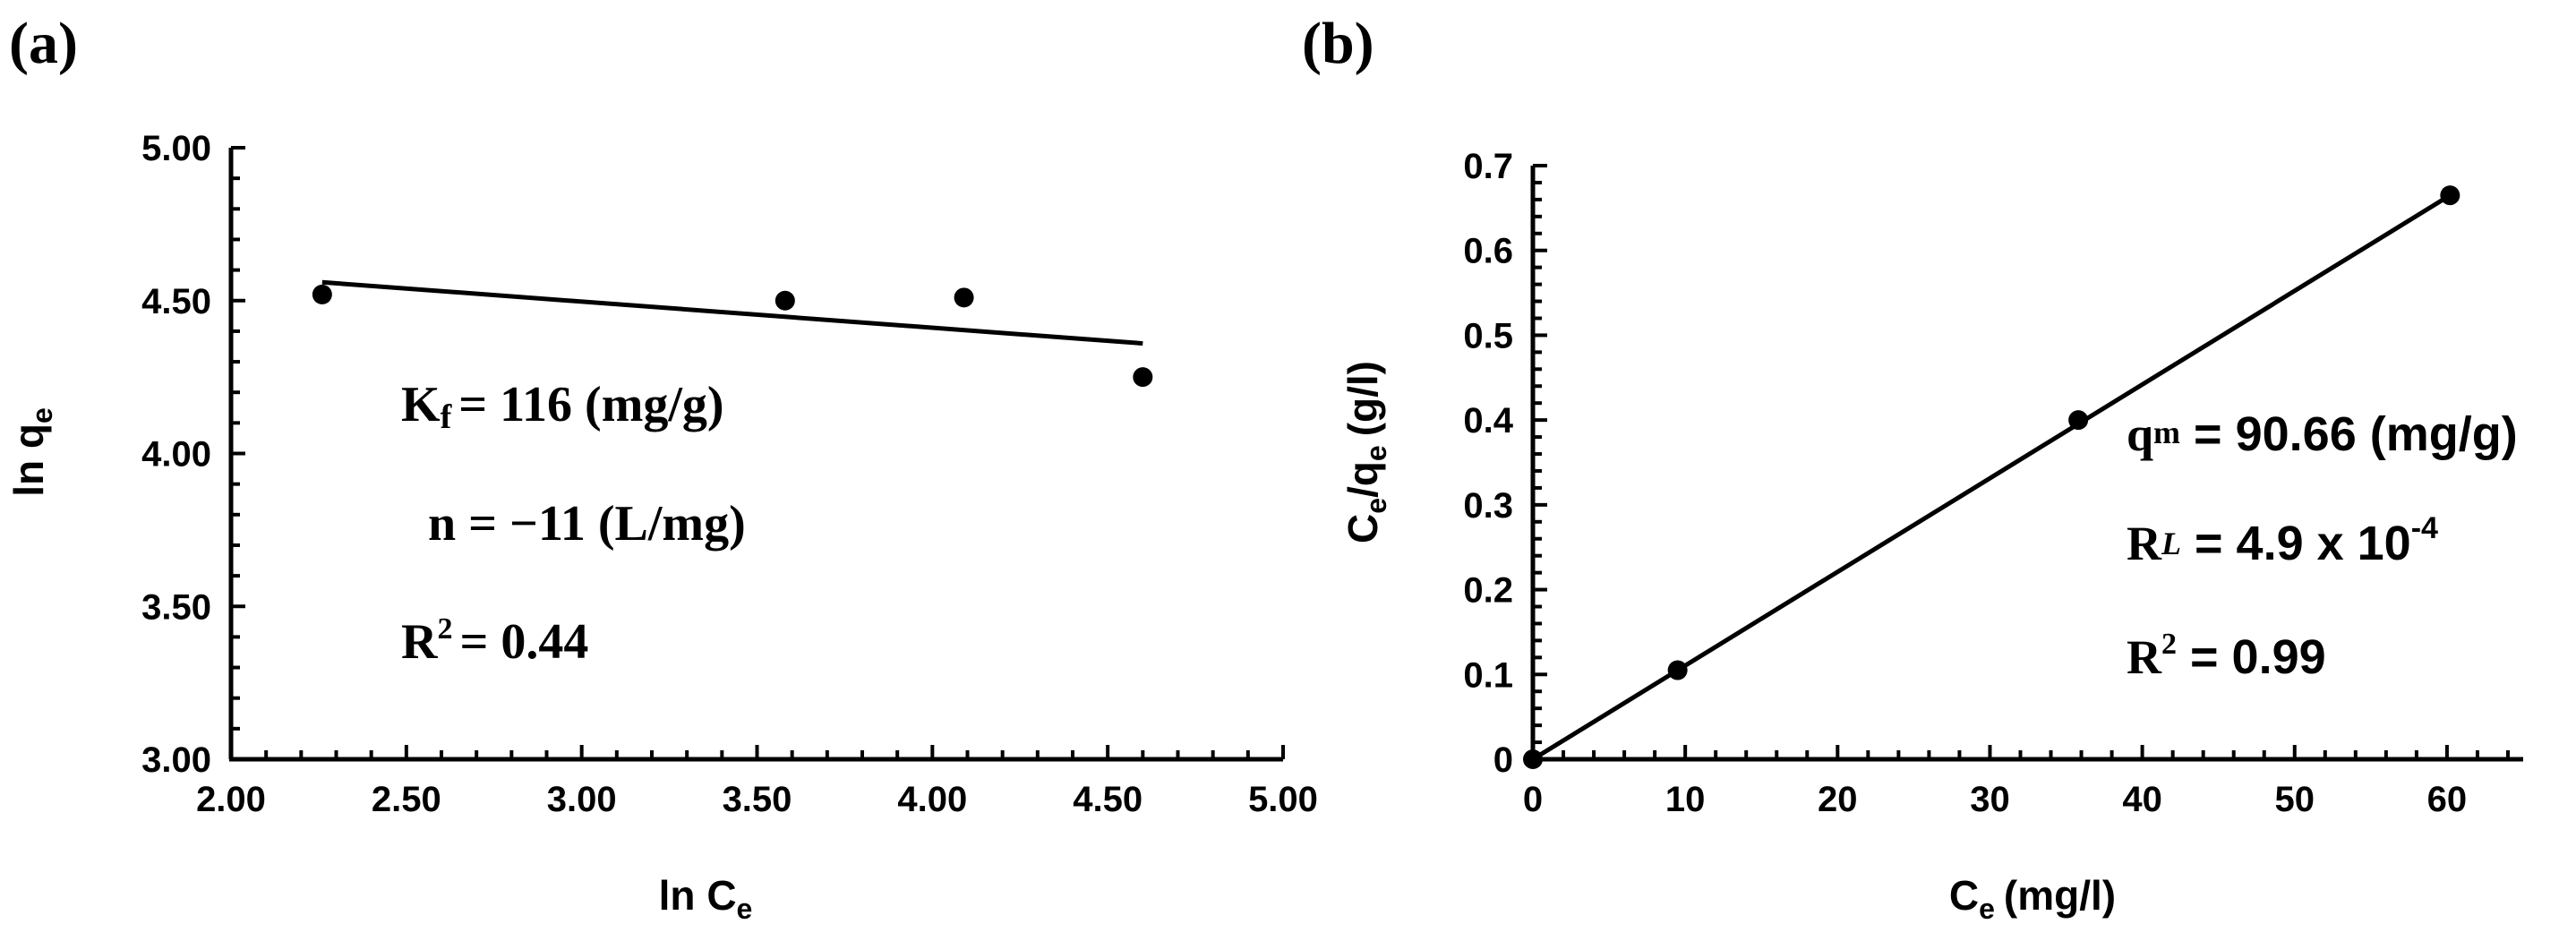 The width and height of the screenshot is (2576, 941). Describe the element at coordinates (1488, 506) in the screenshot. I see `y-tick-label: 0.3` at that location.